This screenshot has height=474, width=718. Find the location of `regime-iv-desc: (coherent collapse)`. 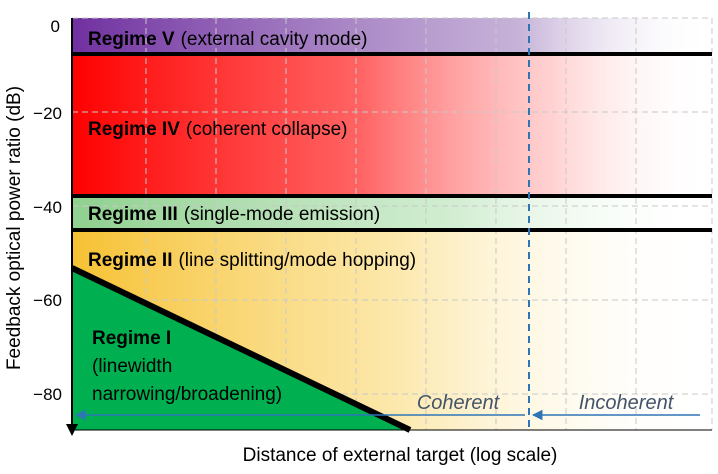

regime-iv-desc: (coherent collapse) is located at coordinates (267, 129).